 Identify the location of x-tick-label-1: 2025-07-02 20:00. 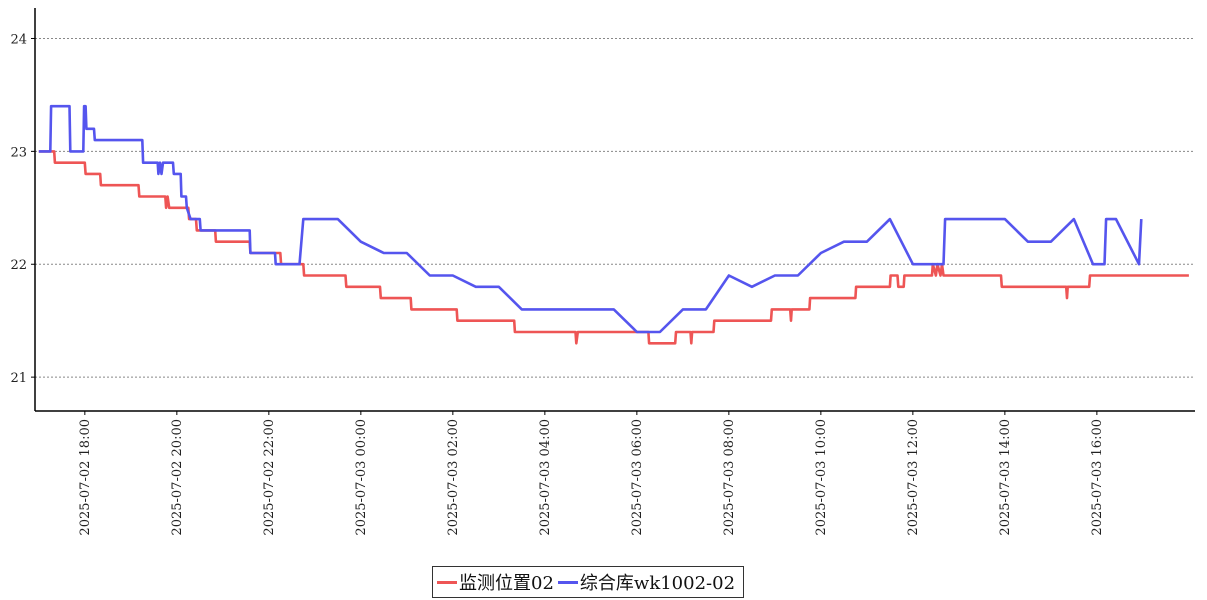
(177, 477).